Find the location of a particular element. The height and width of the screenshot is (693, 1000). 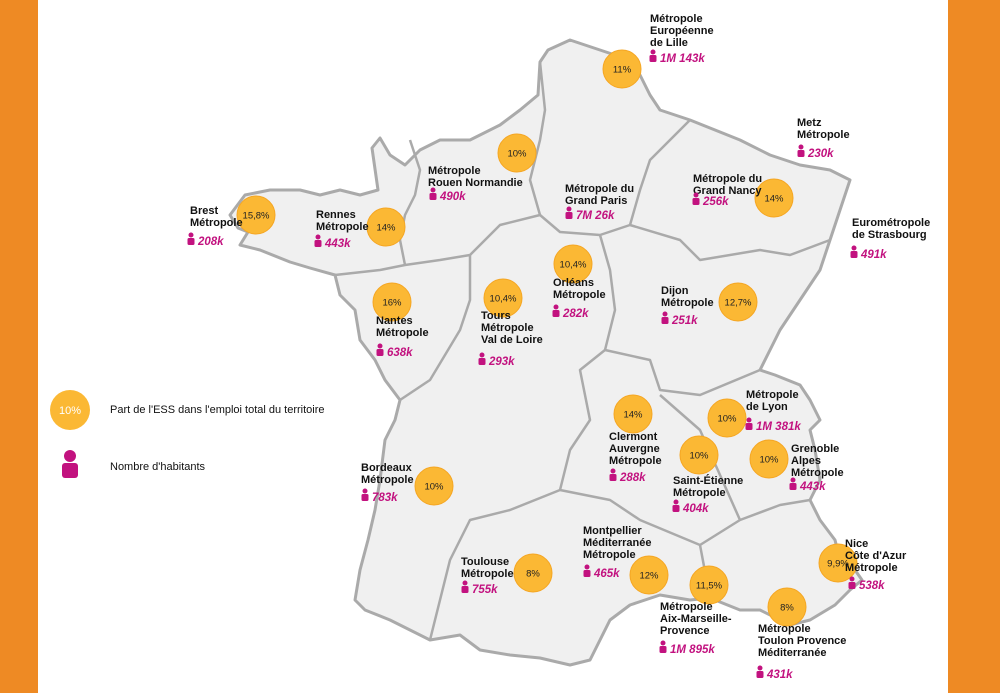

share-label: 12,7% is located at coordinates (738, 303).